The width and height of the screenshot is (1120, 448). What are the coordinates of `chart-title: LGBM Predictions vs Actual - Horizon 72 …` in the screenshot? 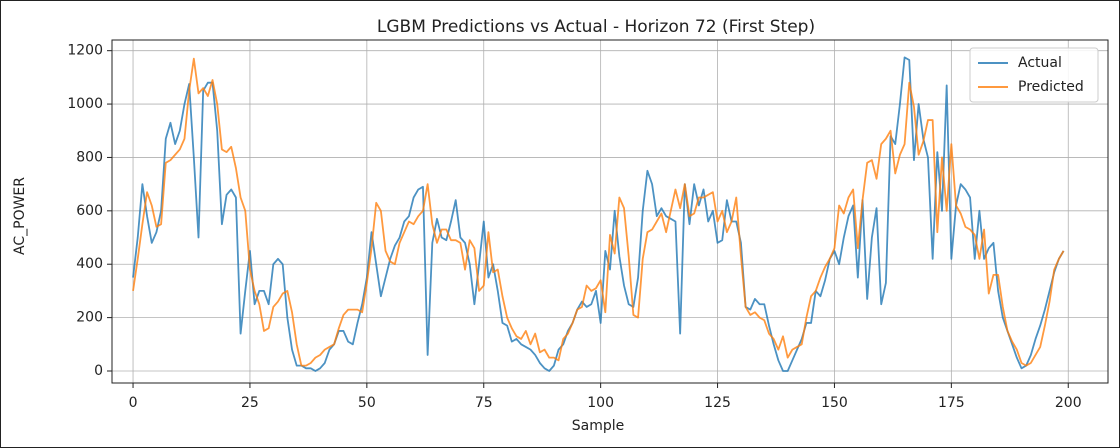 It's located at (596, 27).